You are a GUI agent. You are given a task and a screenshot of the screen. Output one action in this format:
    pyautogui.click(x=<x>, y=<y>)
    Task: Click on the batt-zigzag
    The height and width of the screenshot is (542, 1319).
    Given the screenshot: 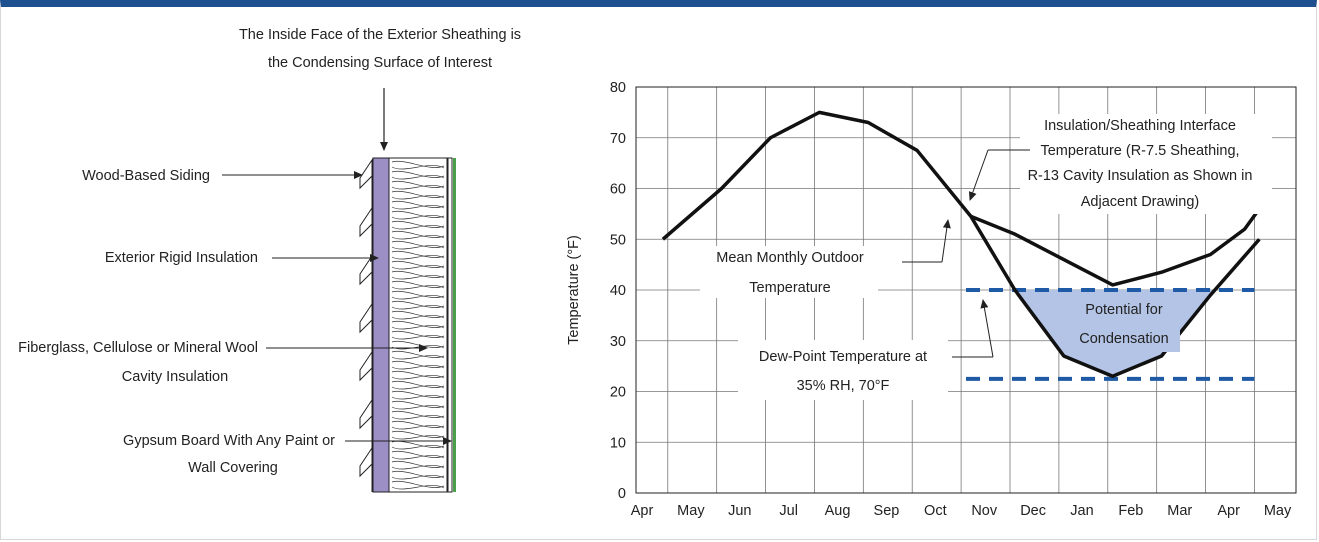 What is the action you would take?
    pyautogui.click(x=418, y=325)
    